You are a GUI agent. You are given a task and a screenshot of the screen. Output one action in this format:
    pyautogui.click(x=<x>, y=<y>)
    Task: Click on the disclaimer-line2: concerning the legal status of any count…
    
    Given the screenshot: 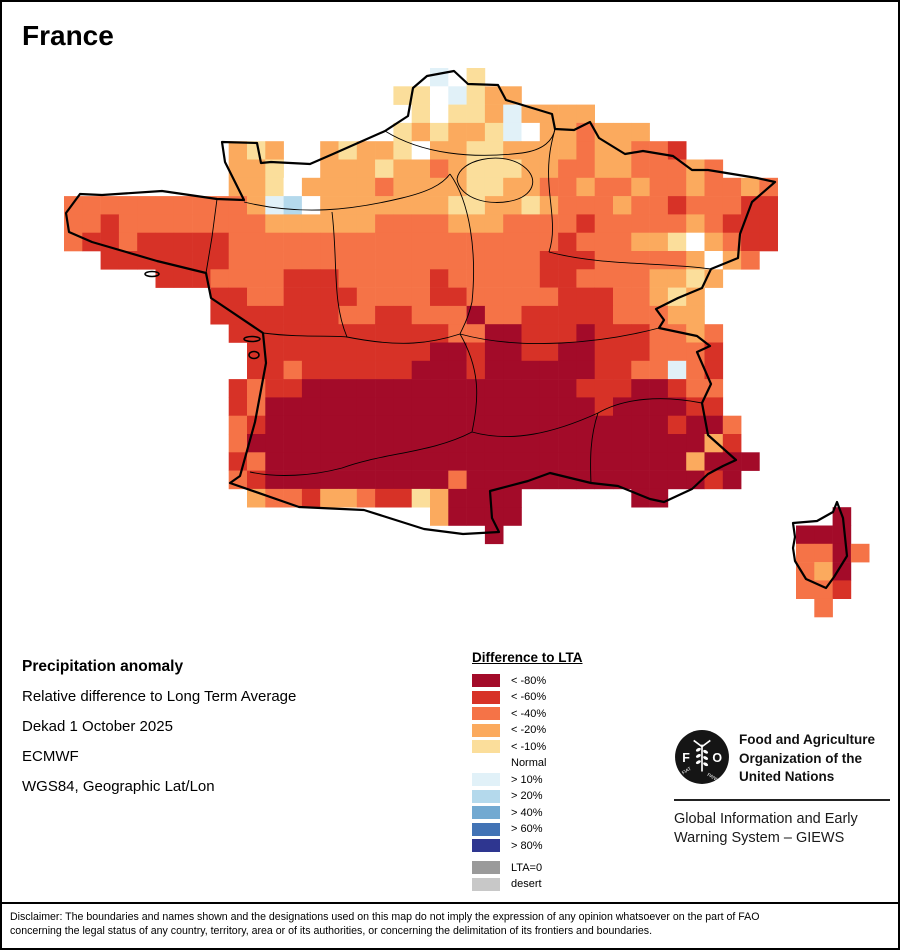 What is the action you would take?
    pyautogui.click(x=331, y=931)
    